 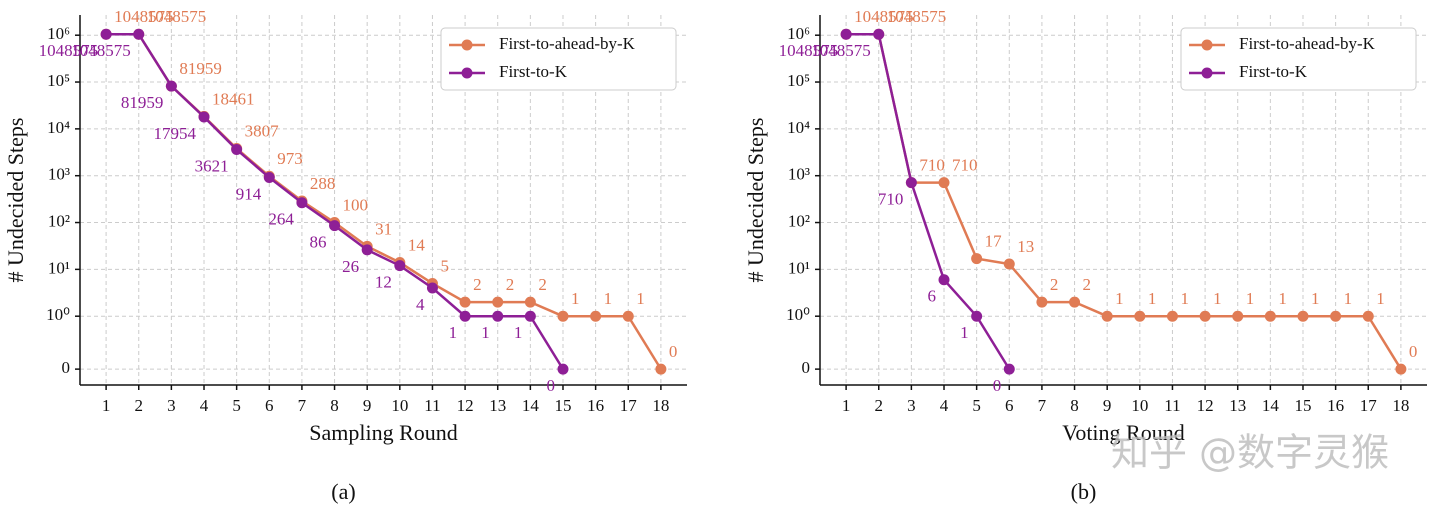 What do you see at coordinates (1302, 405) in the screenshot?
I see `x-tick-label: 15` at bounding box center [1302, 405].